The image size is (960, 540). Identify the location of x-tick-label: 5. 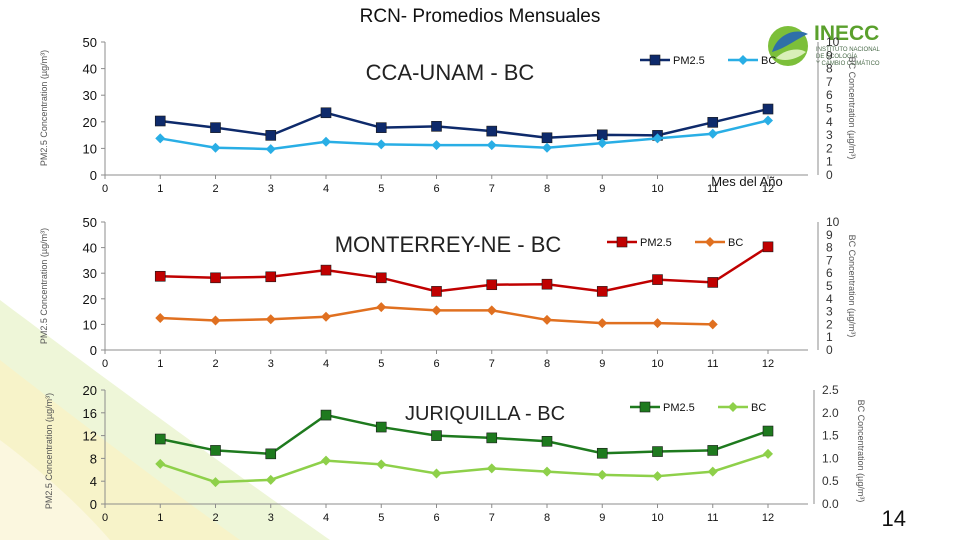
(381, 518).